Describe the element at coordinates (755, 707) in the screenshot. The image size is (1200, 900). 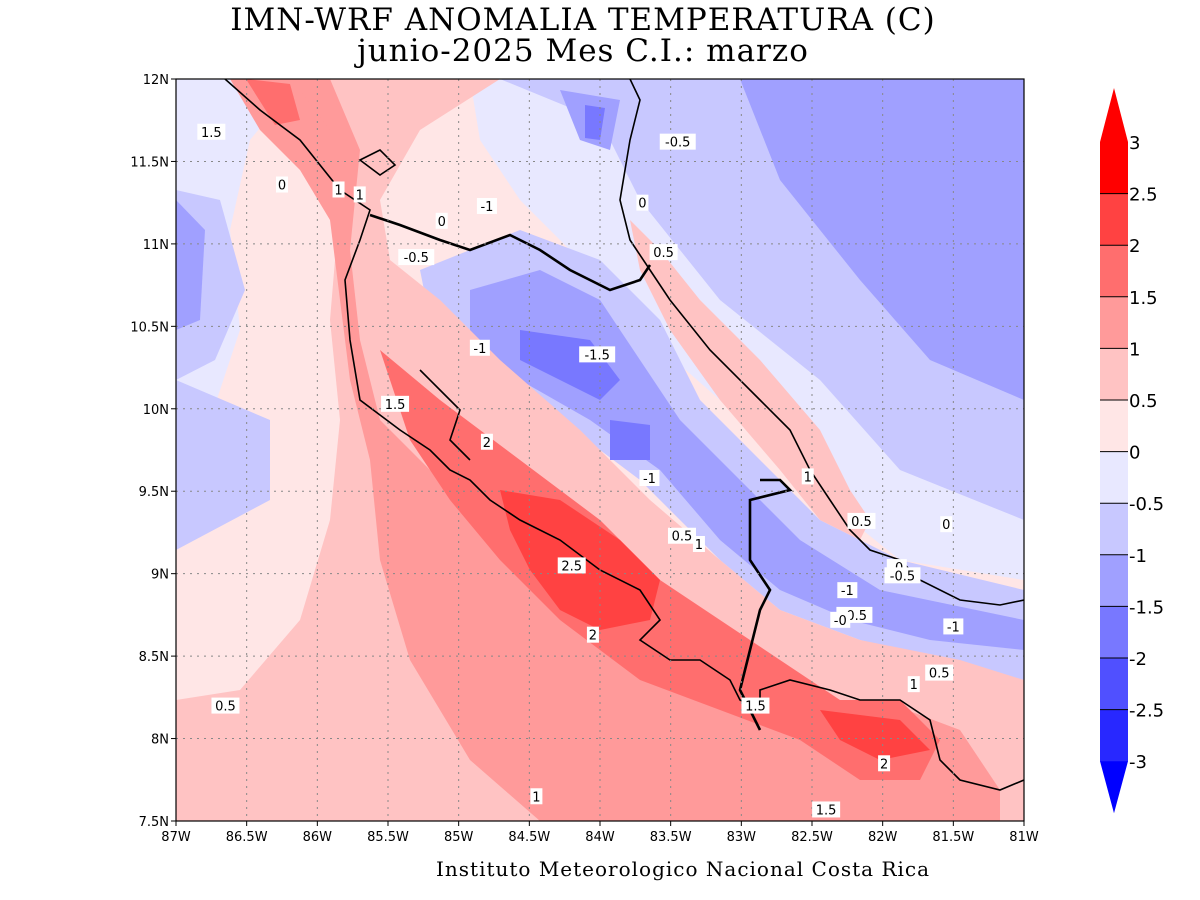
I see `contour-label: 1.5` at that location.